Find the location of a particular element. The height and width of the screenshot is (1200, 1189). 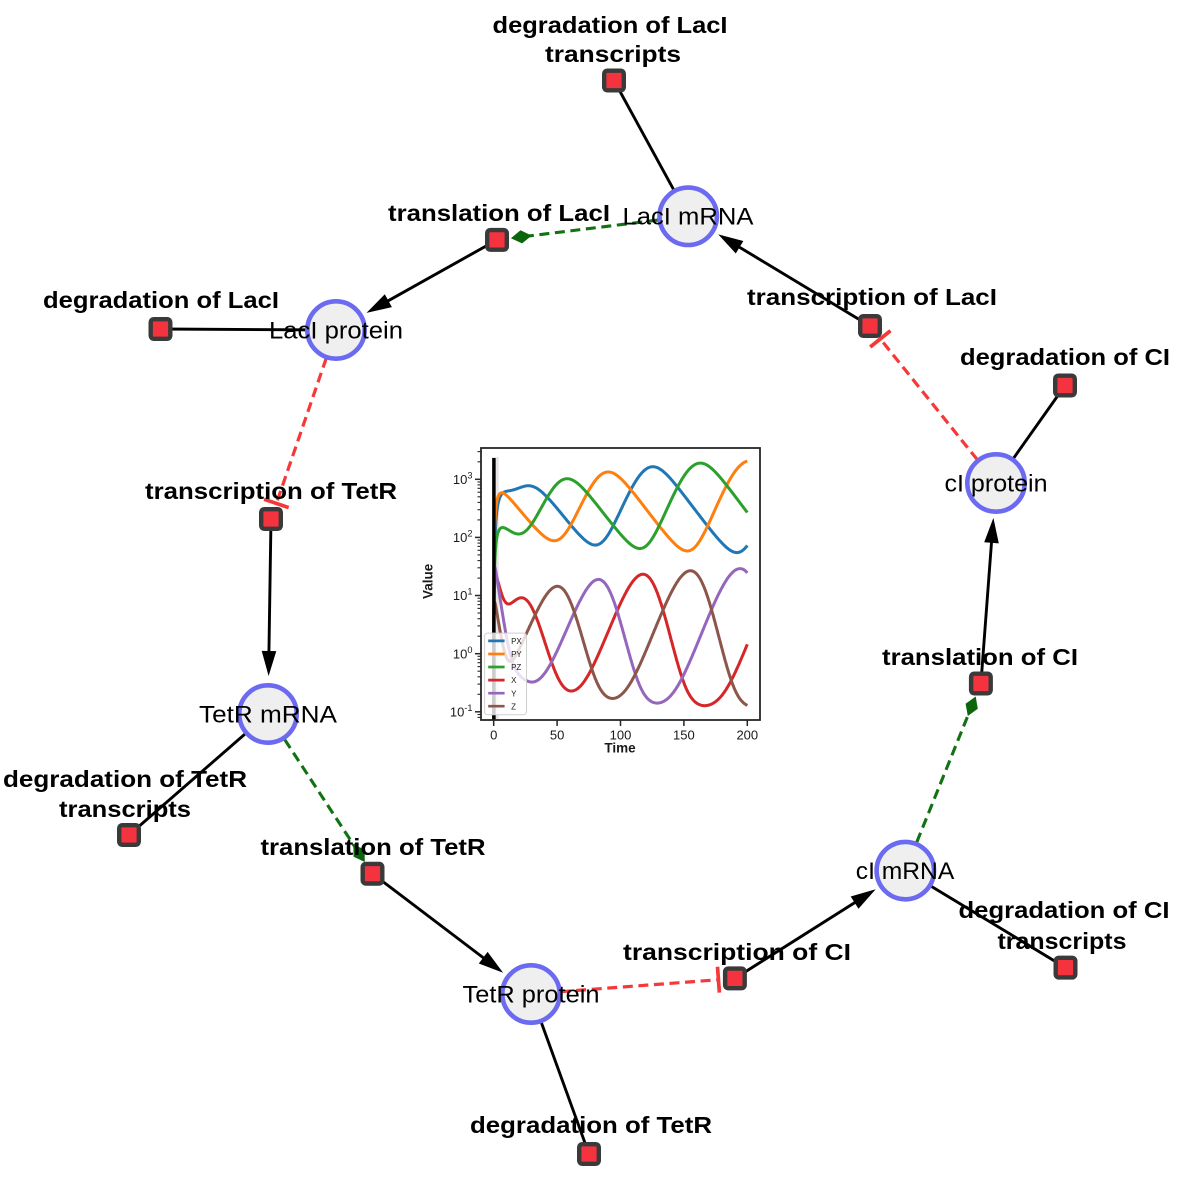

svg-text: transcription of CI is located at coordinates (737, 952).